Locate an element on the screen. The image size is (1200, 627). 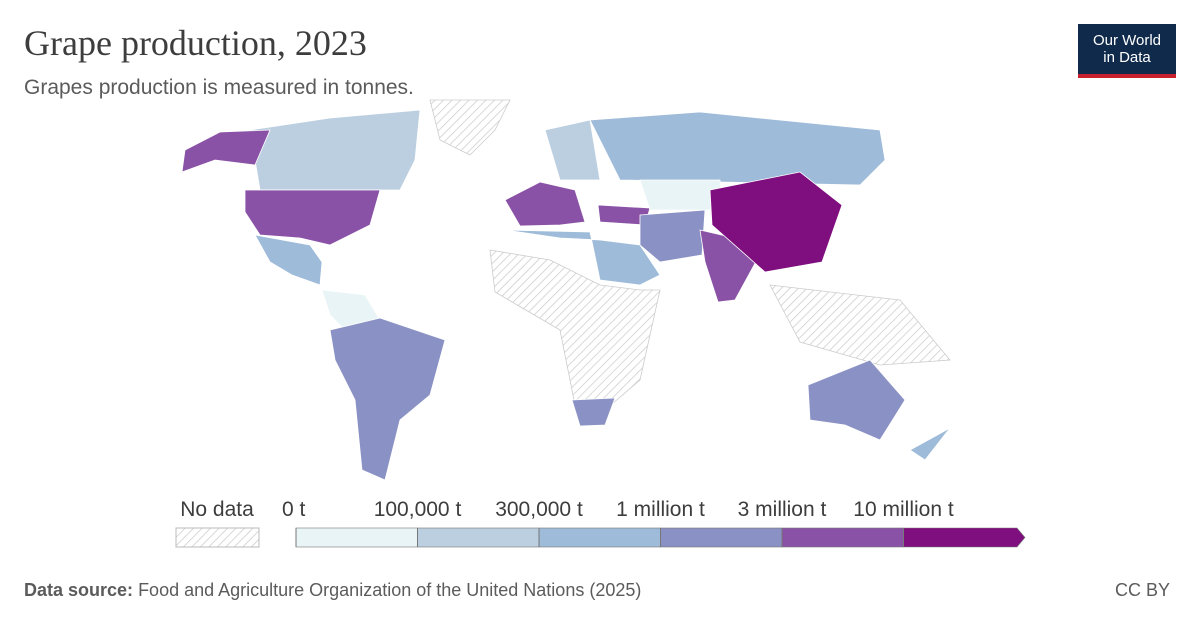
logo-line: in Data is located at coordinates (1127, 57).